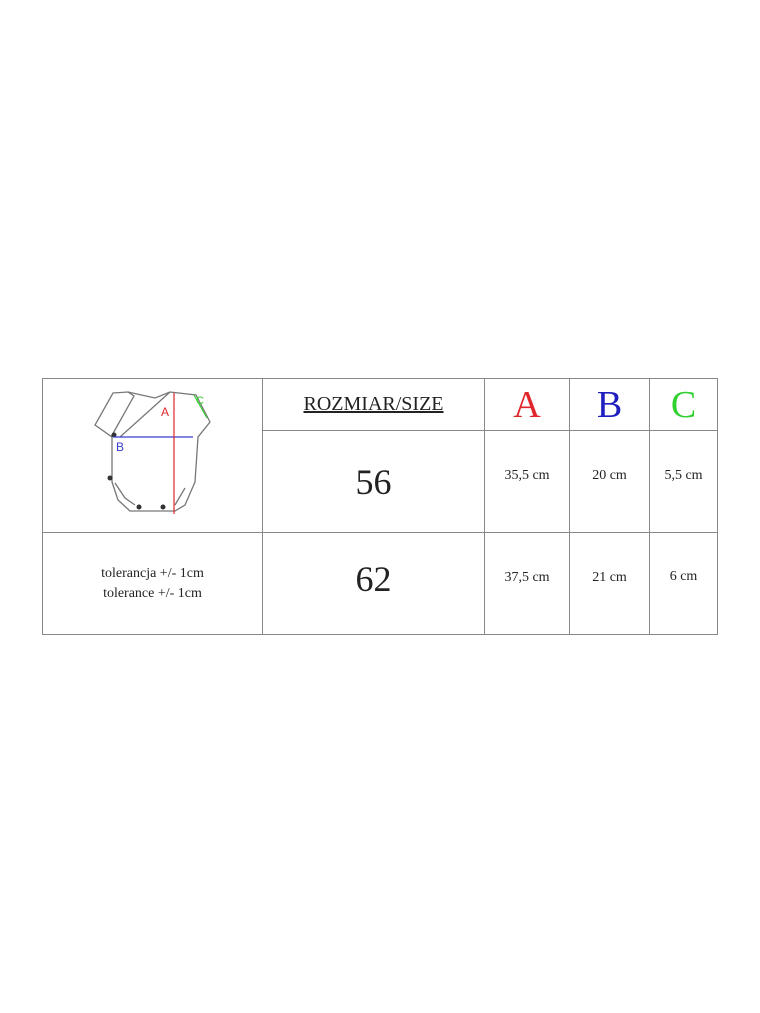 Image resolution: width=760 pixels, height=1013 pixels. What do you see at coordinates (609, 481) in the screenshot?
I see `row1-b: 20 cm` at bounding box center [609, 481].